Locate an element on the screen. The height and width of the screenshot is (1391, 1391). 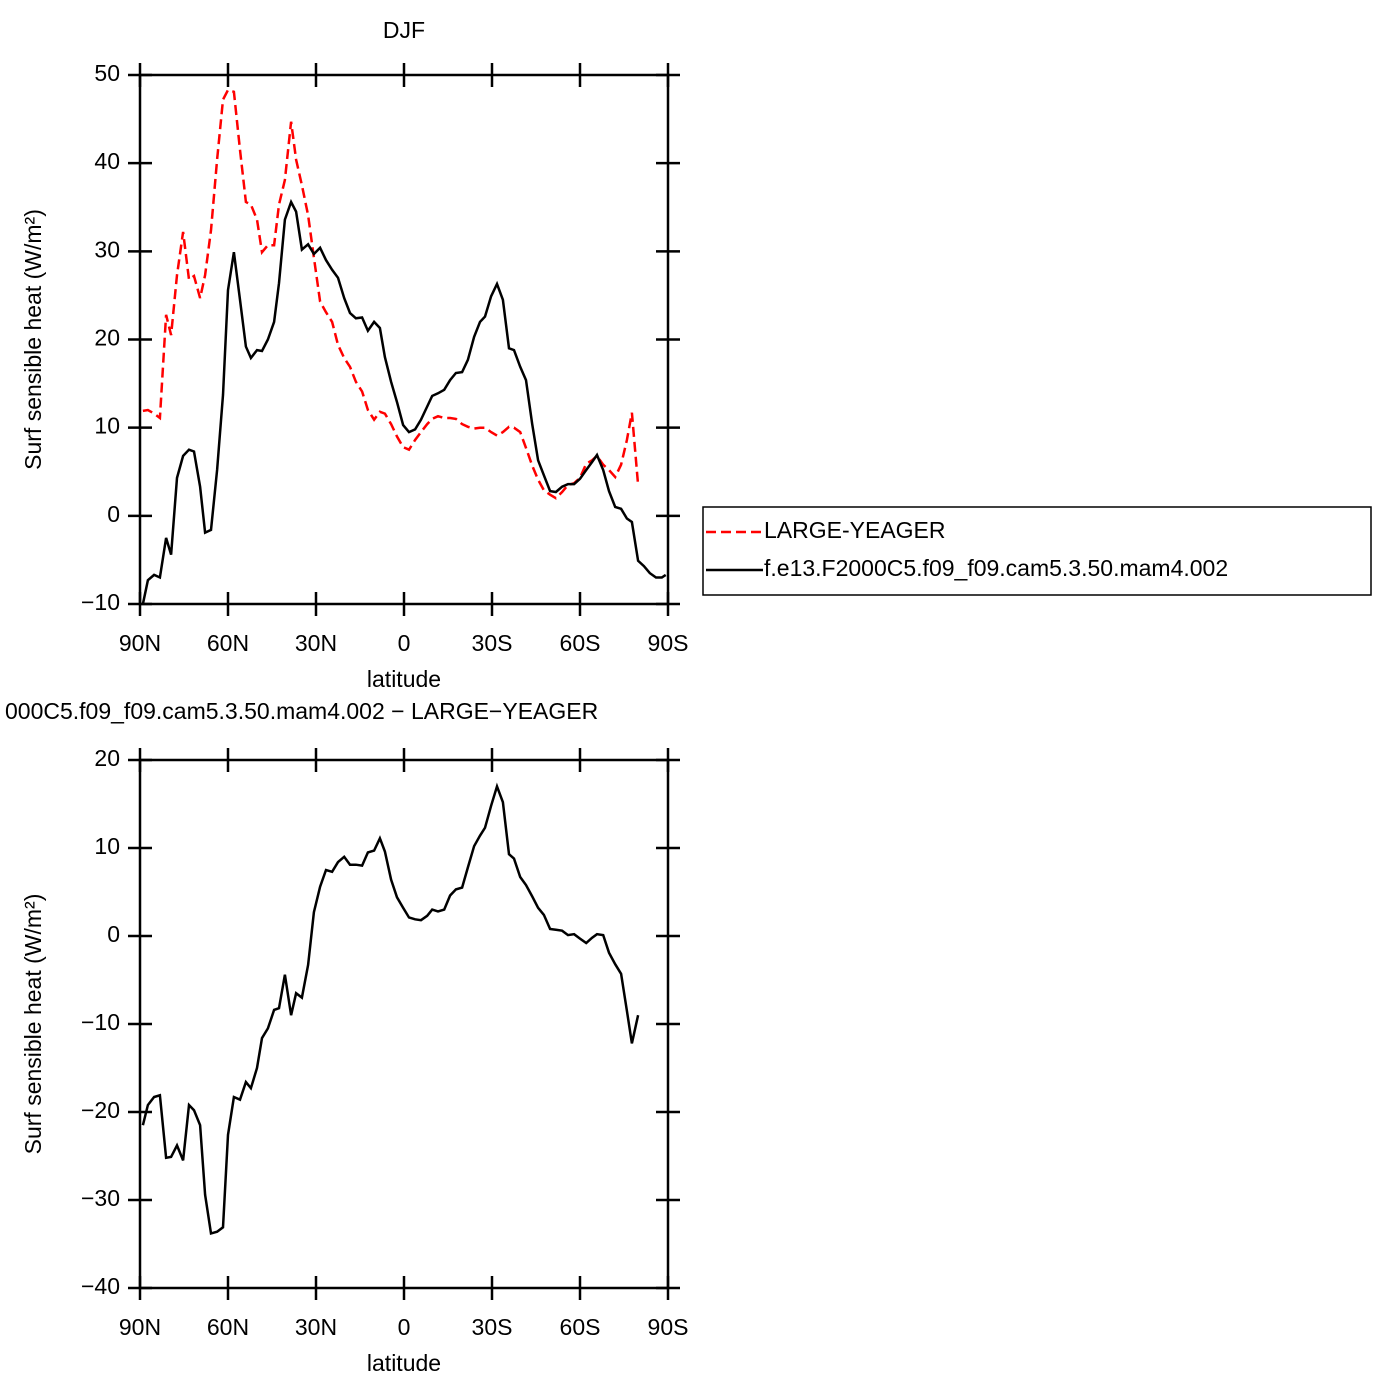
chart-title: DJF is located at coordinates (404, 30).